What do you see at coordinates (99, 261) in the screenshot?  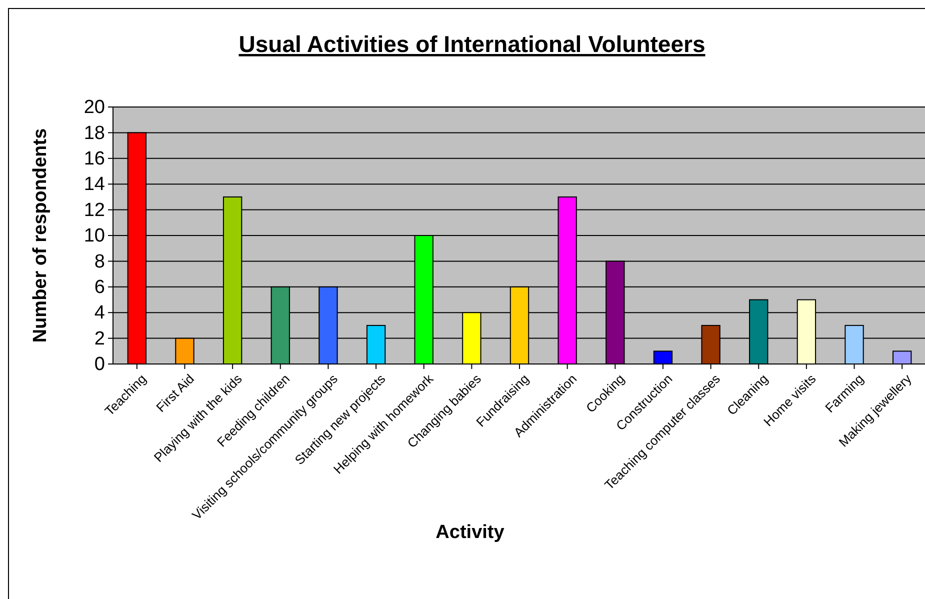 I see `y-tick-label: 8` at bounding box center [99, 261].